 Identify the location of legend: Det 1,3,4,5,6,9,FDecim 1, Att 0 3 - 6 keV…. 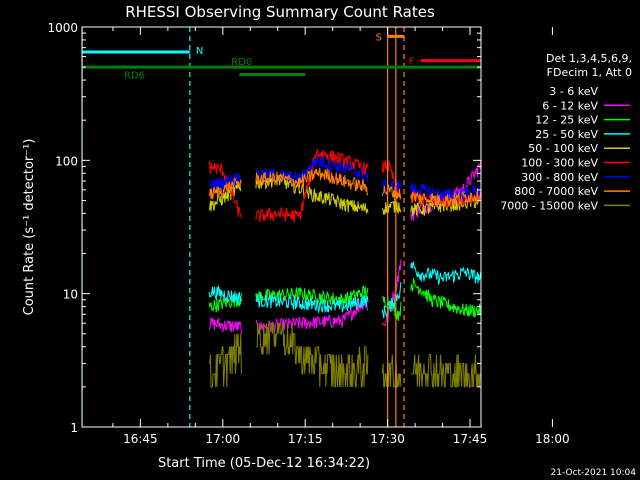
(566, 132).